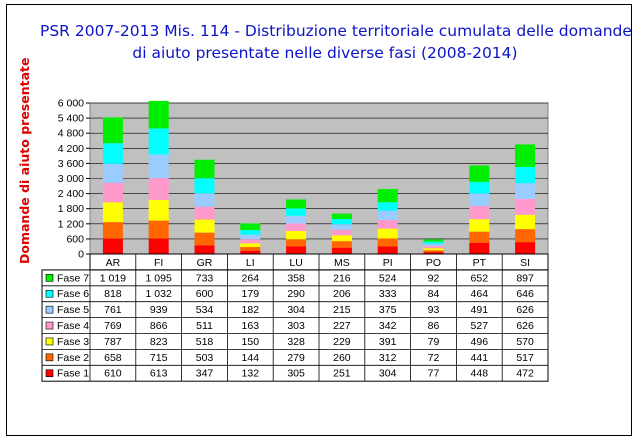 This screenshot has height=442, width=640. What do you see at coordinates (434, 278) in the screenshot?
I see `table-cell-value: 92` at bounding box center [434, 278].